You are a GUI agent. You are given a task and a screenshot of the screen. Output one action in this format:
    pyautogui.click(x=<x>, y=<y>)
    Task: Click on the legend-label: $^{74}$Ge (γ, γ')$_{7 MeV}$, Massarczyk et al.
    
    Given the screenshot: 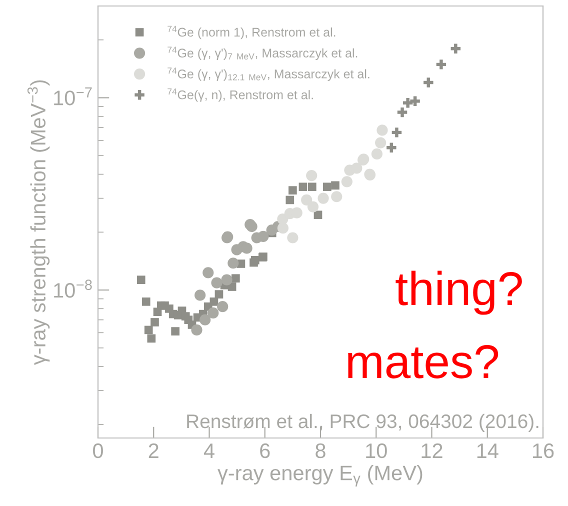 What is the action you would take?
    pyautogui.click(x=263, y=53)
    